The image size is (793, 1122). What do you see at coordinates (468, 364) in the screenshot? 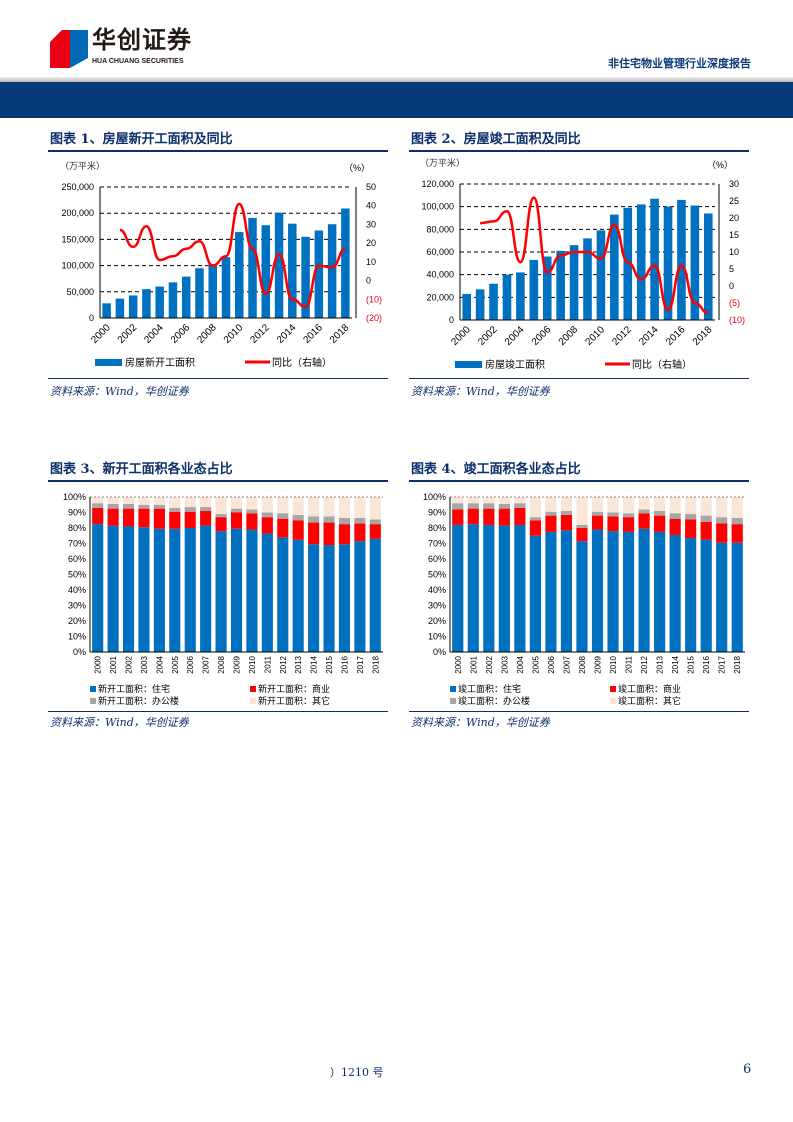
I see `legend-bar-swatch` at bounding box center [468, 364].